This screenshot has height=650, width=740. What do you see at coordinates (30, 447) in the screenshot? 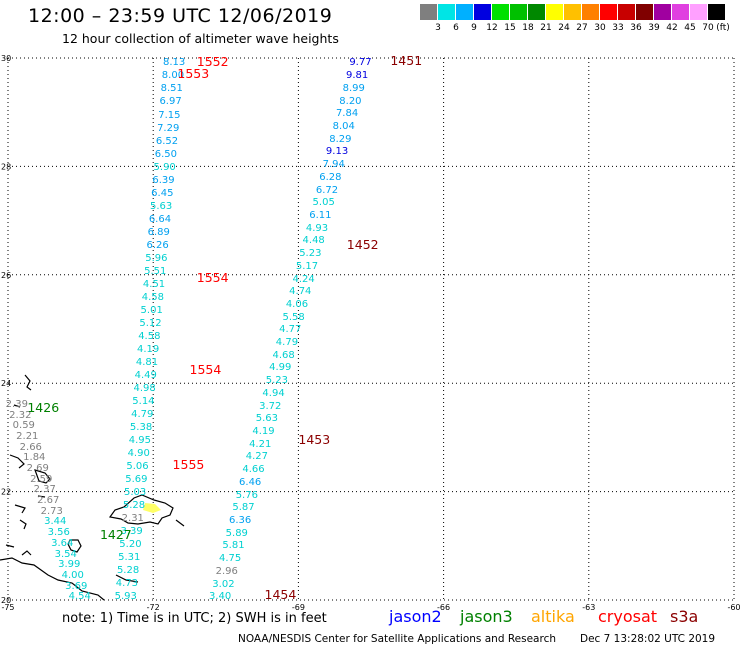
I see `swh-value: 2.66` at bounding box center [30, 447].